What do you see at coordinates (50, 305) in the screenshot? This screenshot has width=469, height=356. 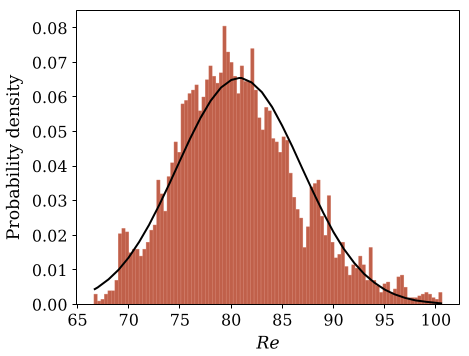 I see `y-tick-label: 0.00` at bounding box center [50, 305].